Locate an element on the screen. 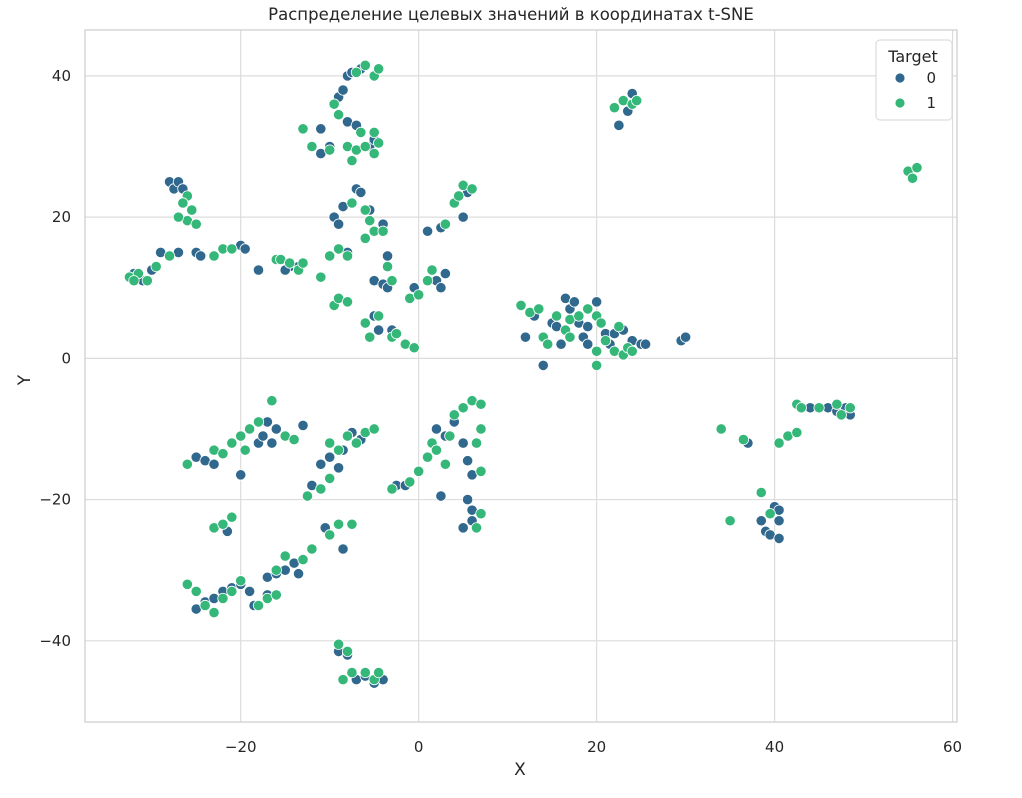  y-tick-label: 40 is located at coordinates (61, 76).